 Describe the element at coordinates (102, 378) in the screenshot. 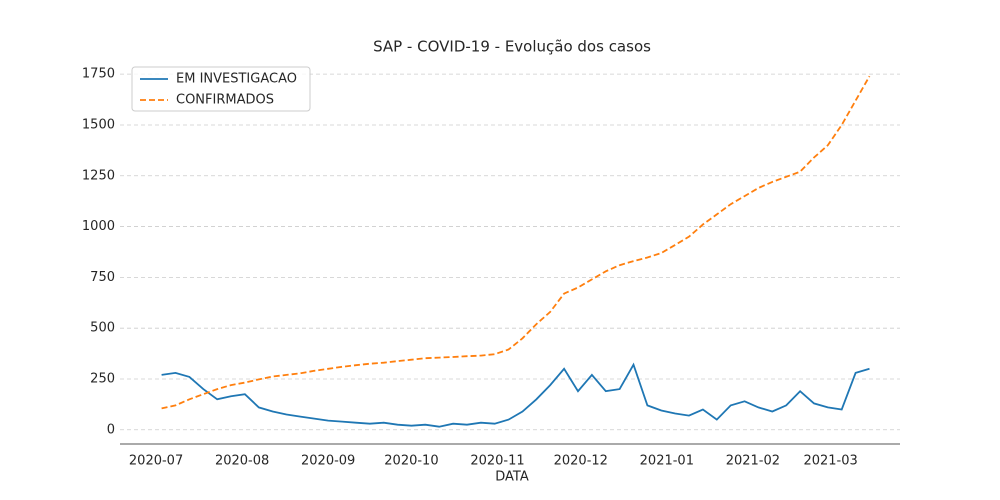

I see `y-tick-label: 250` at that location.